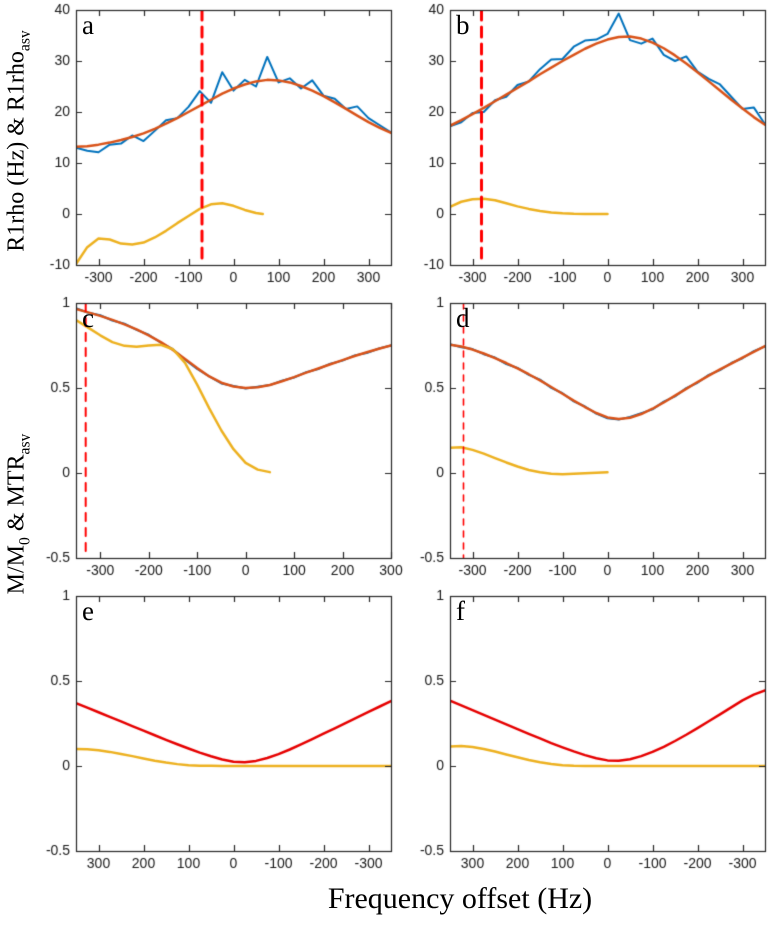  I want to click on panel-b-letter: b, so click(463, 25).